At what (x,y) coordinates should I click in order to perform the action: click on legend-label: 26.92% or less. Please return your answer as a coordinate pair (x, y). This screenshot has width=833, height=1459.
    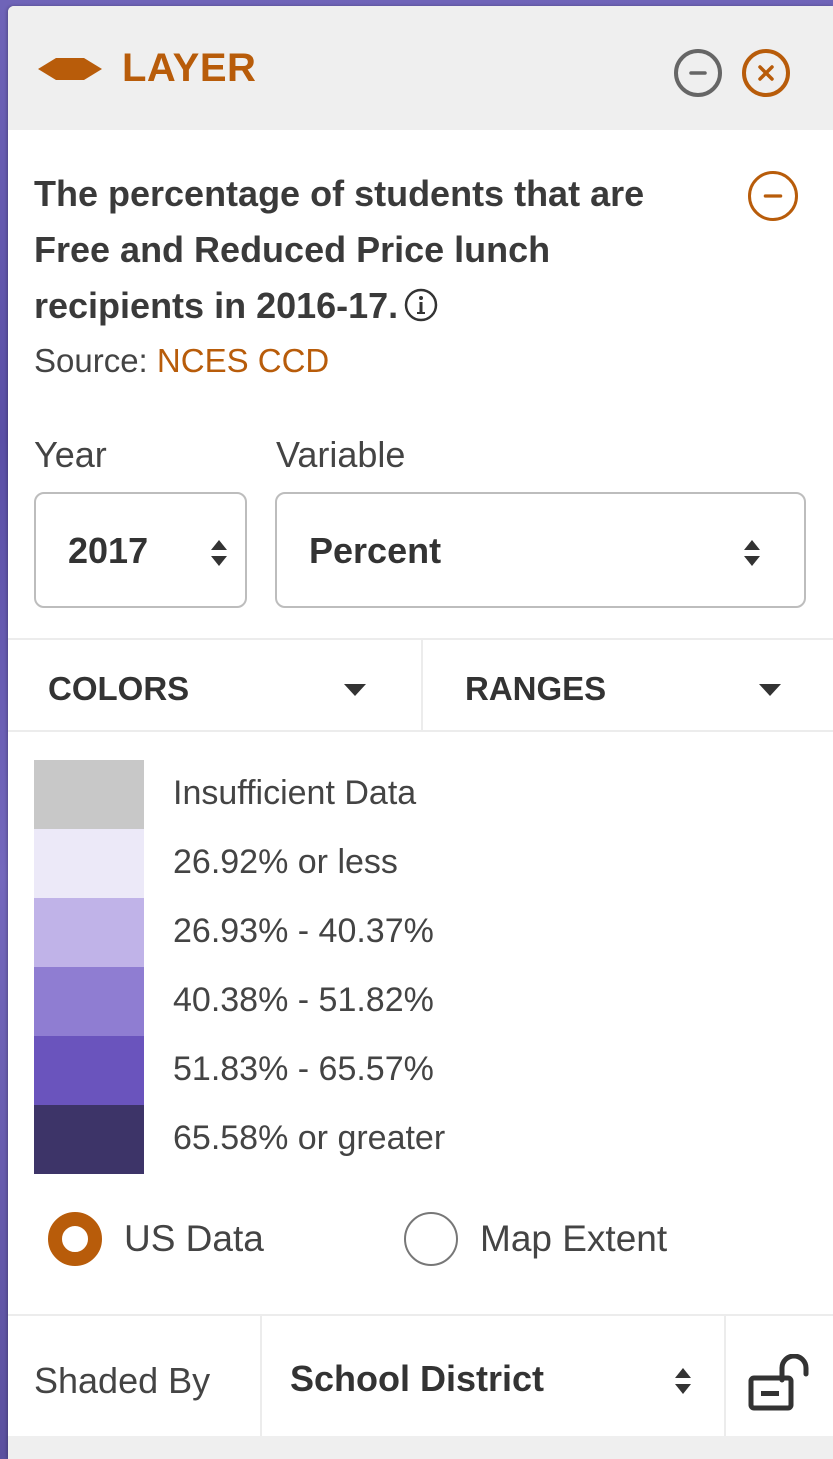
    Looking at the image, I should click on (285, 862).